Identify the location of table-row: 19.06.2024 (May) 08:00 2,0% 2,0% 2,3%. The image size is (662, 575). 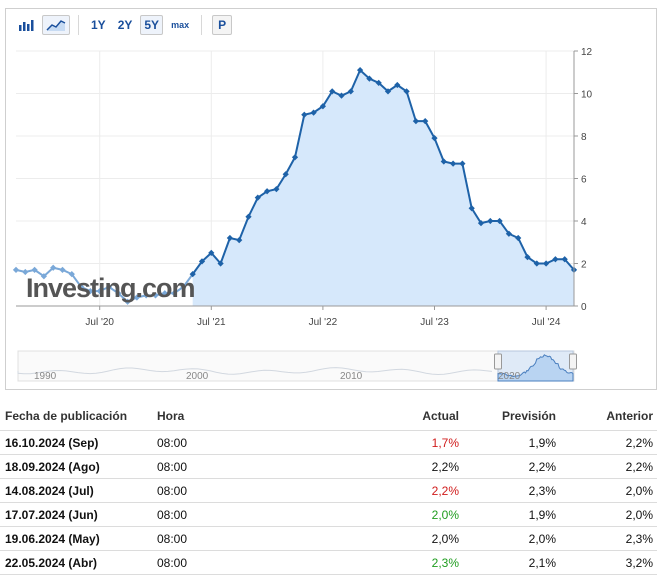
(328, 538).